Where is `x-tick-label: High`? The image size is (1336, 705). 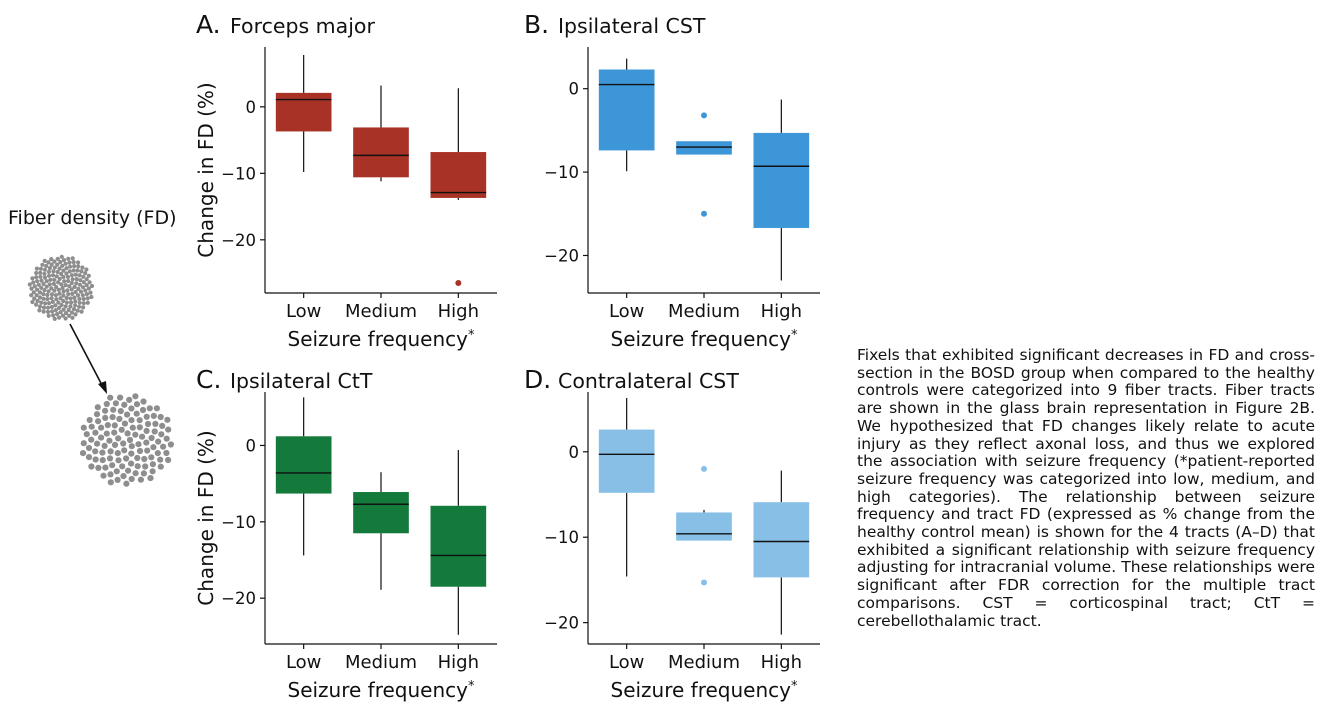
x-tick-label: High is located at coordinates (458, 662).